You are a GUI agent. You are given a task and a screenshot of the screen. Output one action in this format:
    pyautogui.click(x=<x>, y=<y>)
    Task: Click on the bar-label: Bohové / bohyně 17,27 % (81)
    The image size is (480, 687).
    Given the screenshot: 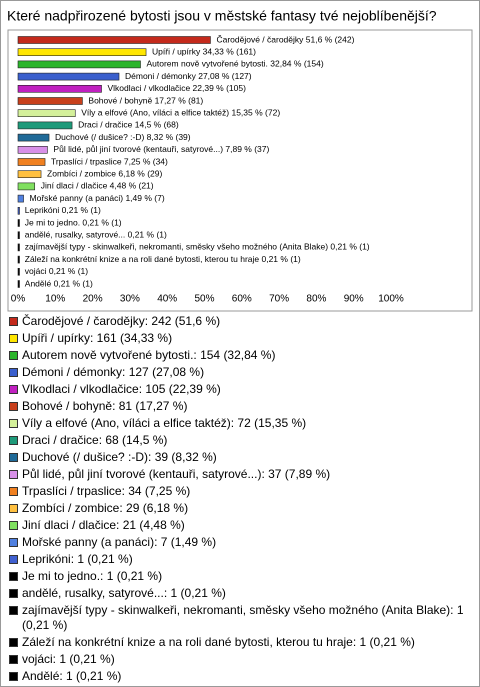 What is the action you would take?
    pyautogui.click(x=145, y=100)
    